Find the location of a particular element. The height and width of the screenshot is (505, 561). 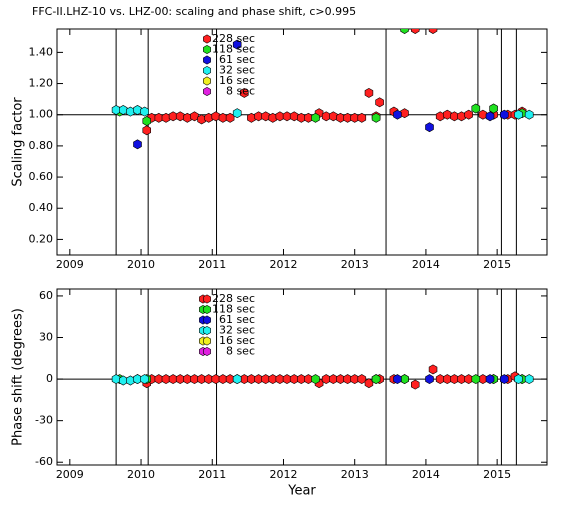

x-tick-label: 2013 is located at coordinates (355, 264).